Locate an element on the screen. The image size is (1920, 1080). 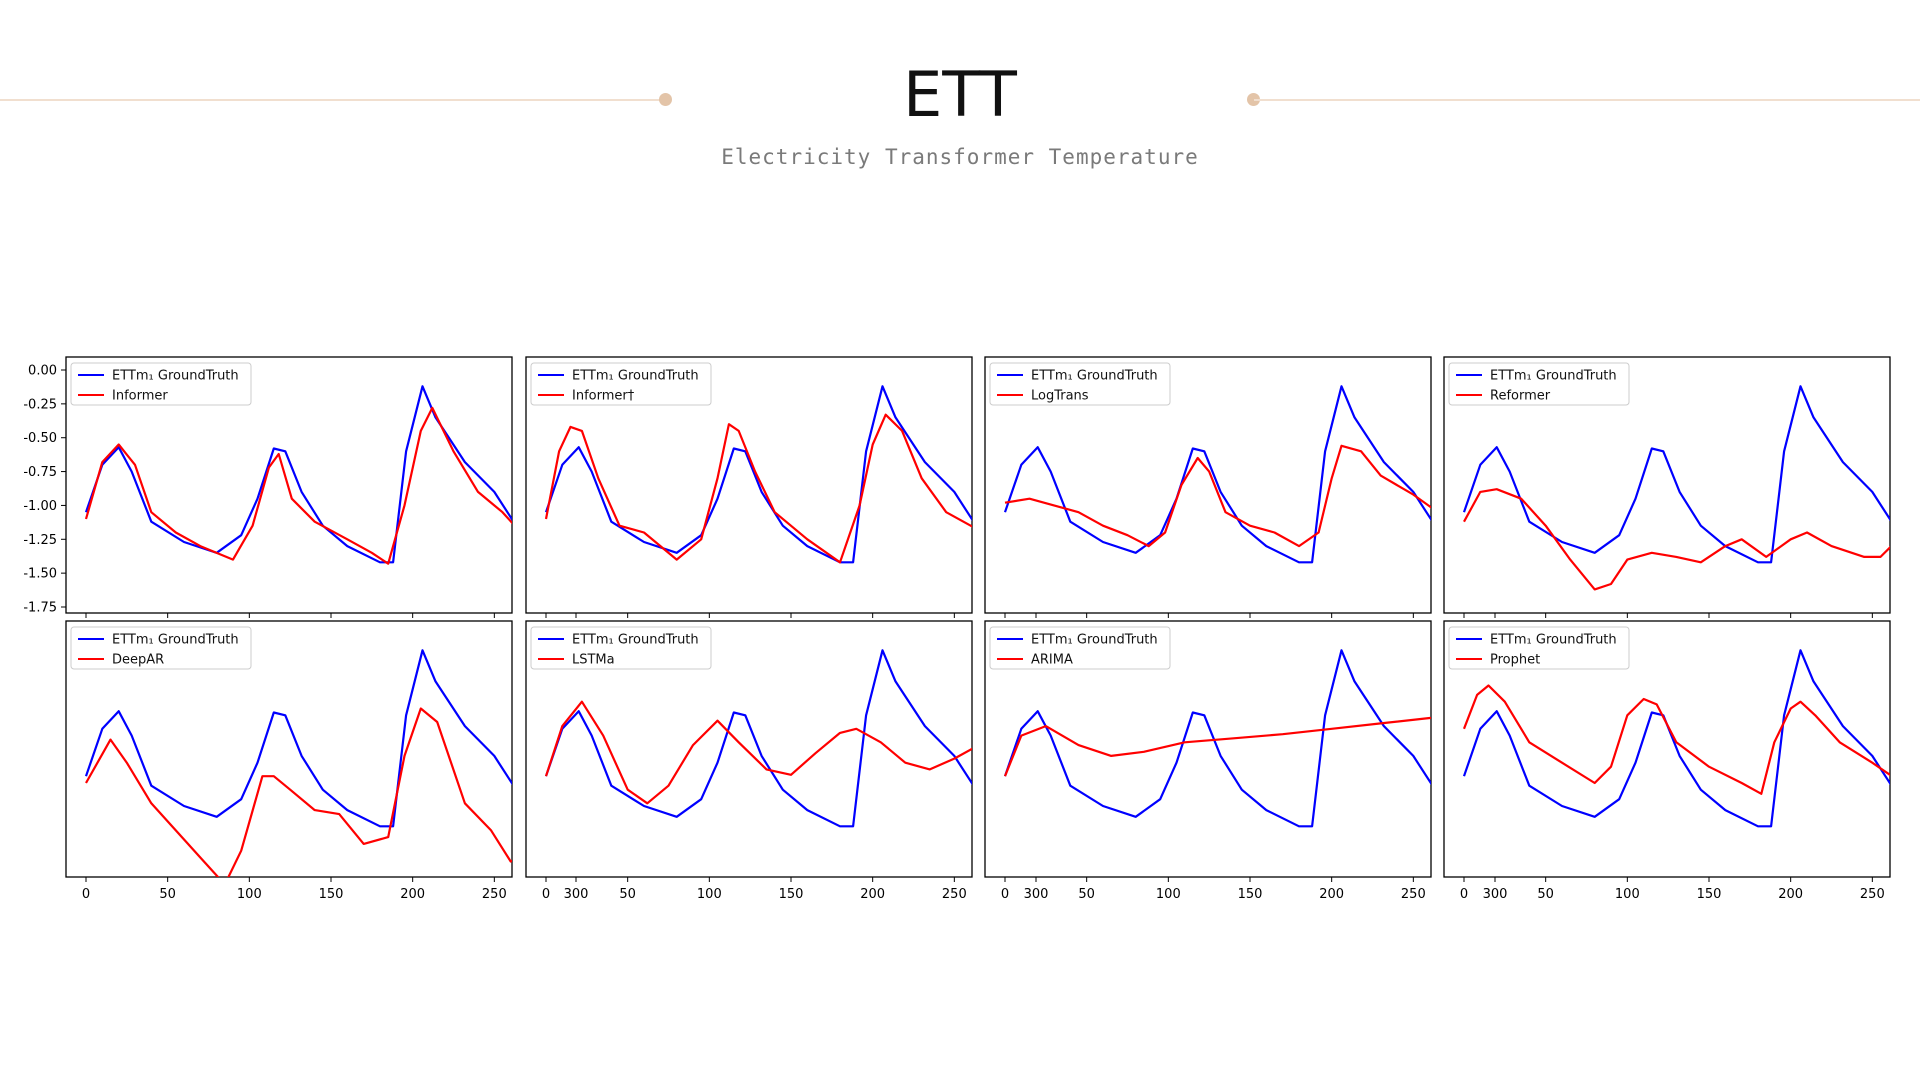
chart-panel-4: ETTm₁ GroundTruth Reformer is located at coordinates (1667, 487).